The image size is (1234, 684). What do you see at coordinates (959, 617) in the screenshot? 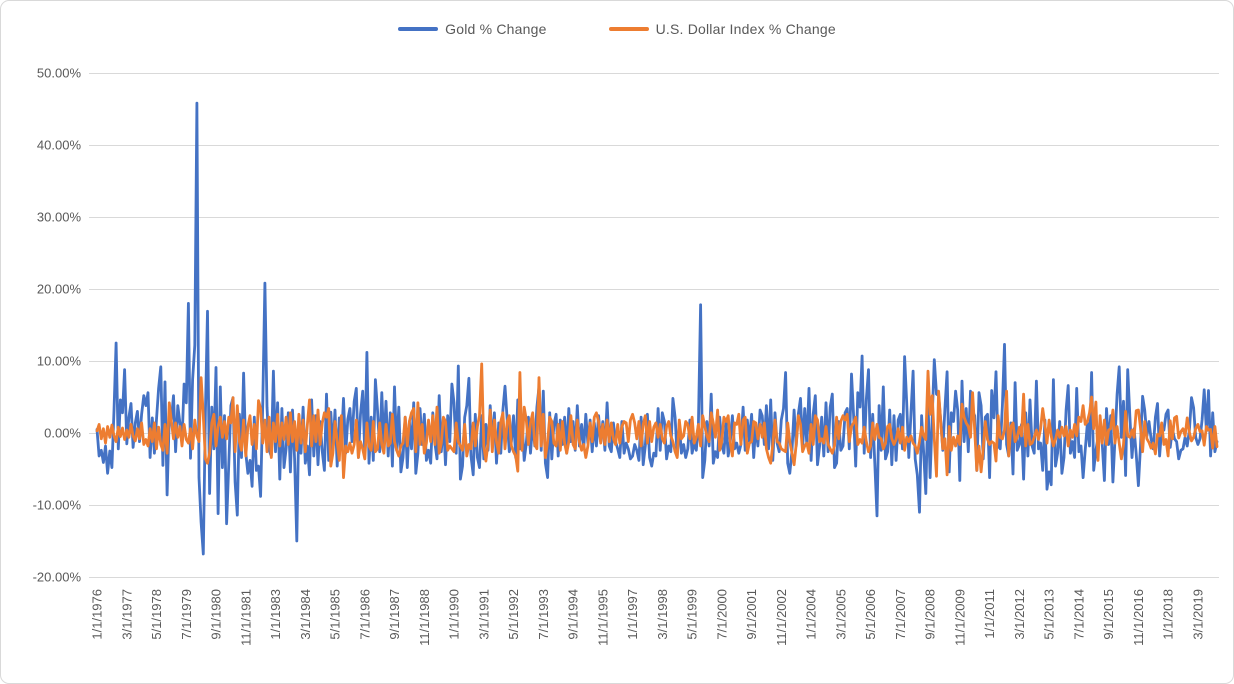
I see `x-tick-label: 11/1/2009` at bounding box center [959, 617].